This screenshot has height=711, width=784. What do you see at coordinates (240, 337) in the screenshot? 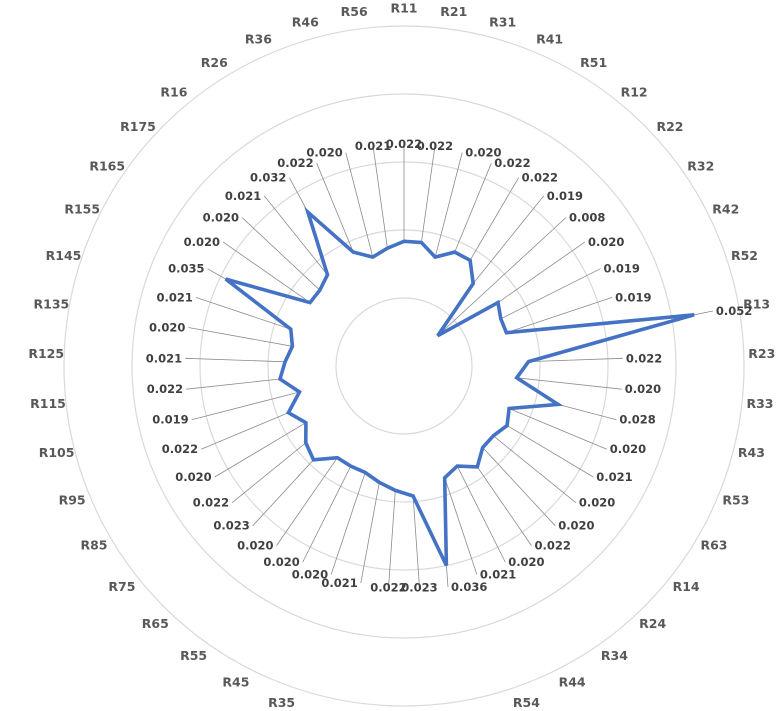
I see `leader-line-R135` at bounding box center [240, 337].